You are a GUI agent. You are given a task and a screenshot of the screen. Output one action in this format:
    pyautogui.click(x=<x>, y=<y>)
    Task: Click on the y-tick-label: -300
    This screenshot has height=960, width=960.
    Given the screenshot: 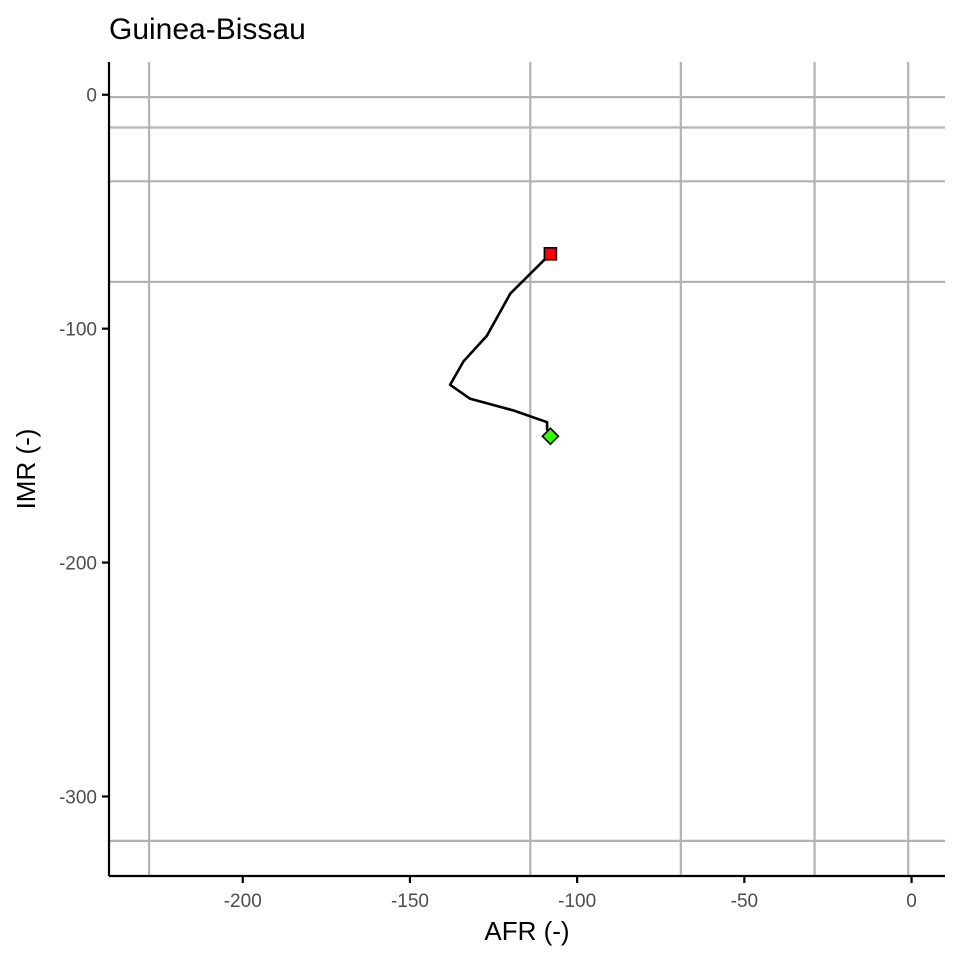 What is the action you would take?
    pyautogui.click(x=78, y=797)
    